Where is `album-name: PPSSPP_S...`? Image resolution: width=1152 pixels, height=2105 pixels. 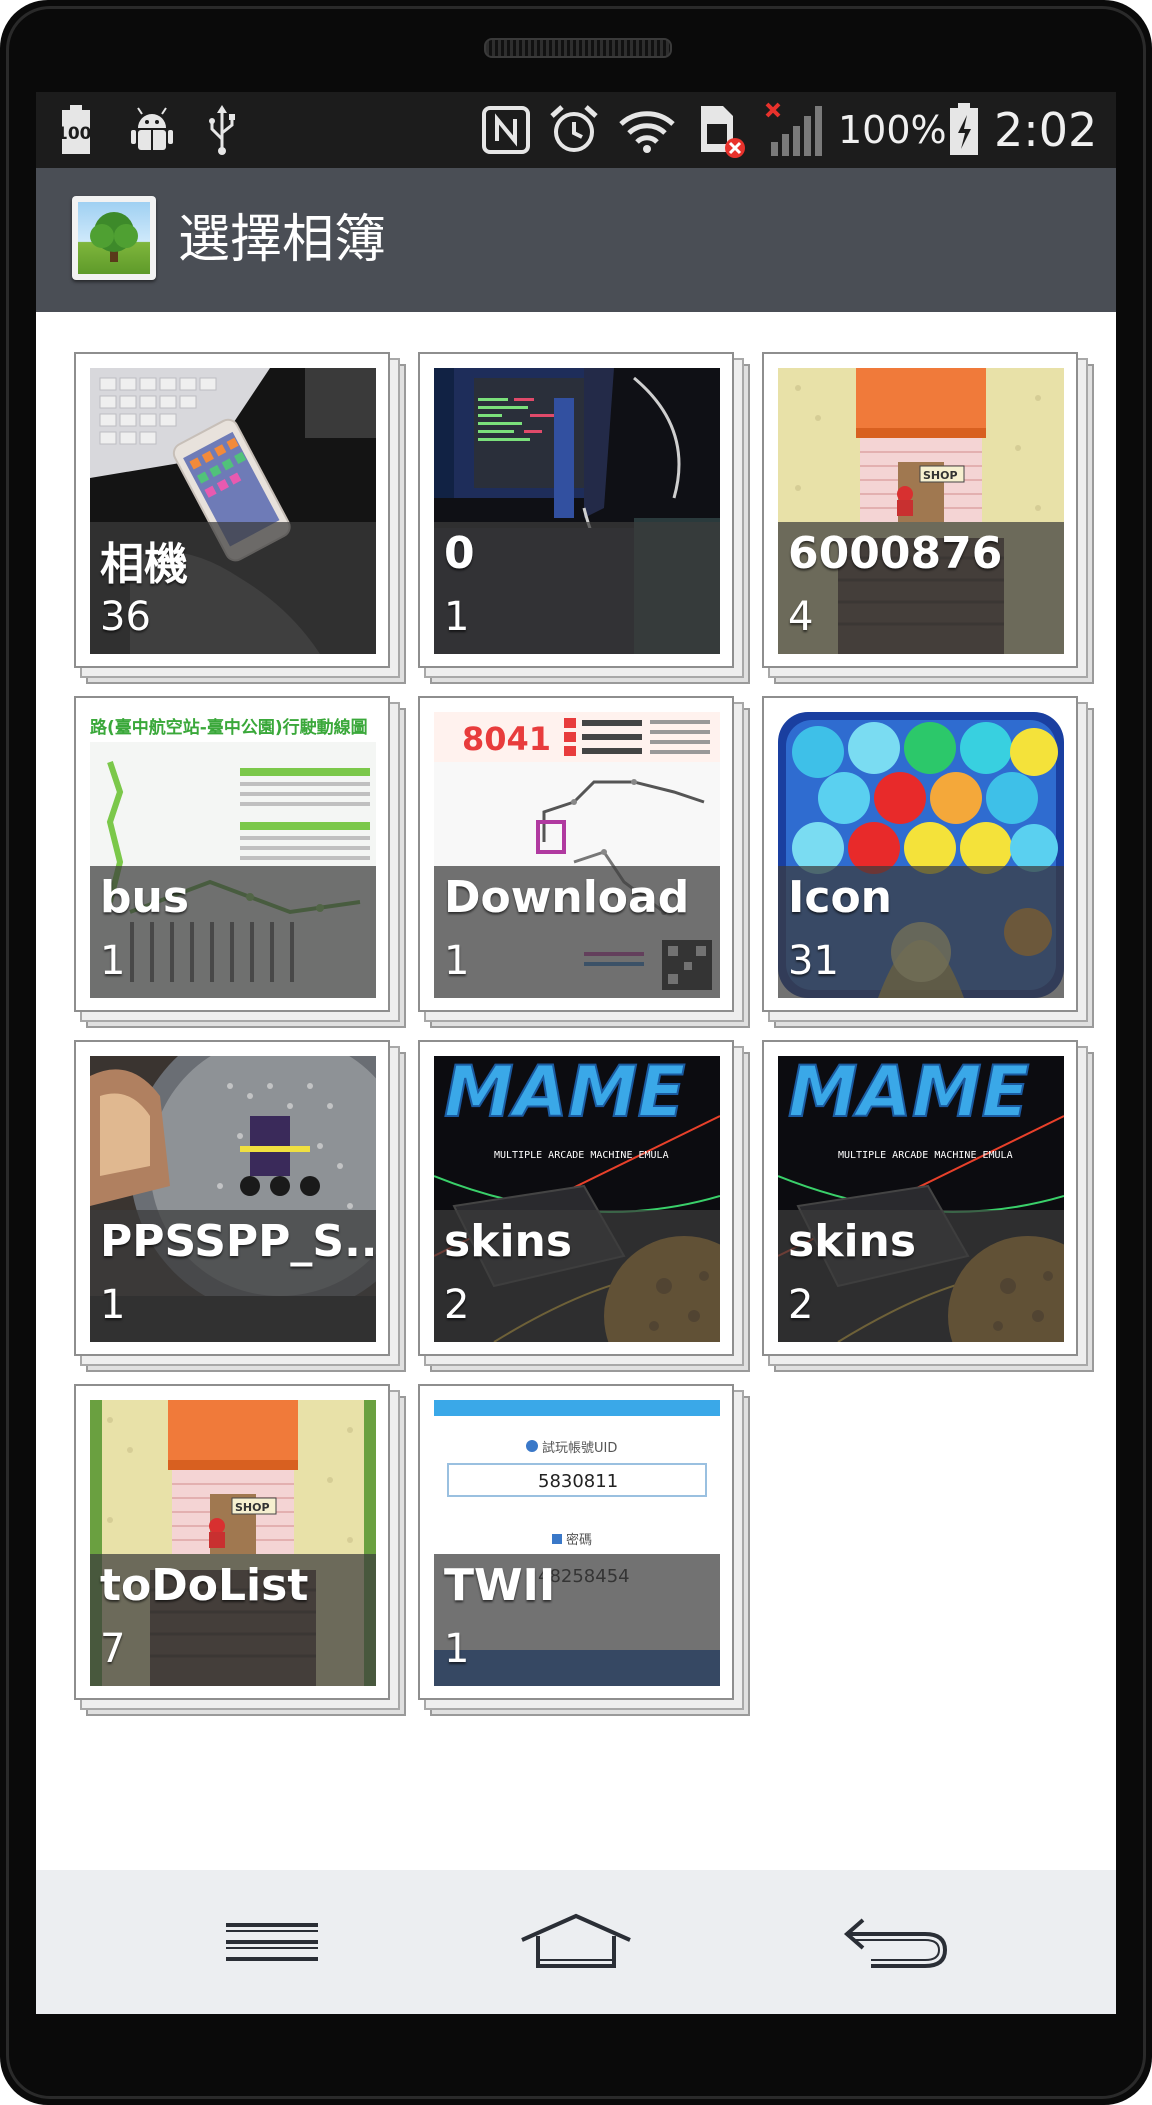 album-name: PPSSPP_S... is located at coordinates (238, 1241).